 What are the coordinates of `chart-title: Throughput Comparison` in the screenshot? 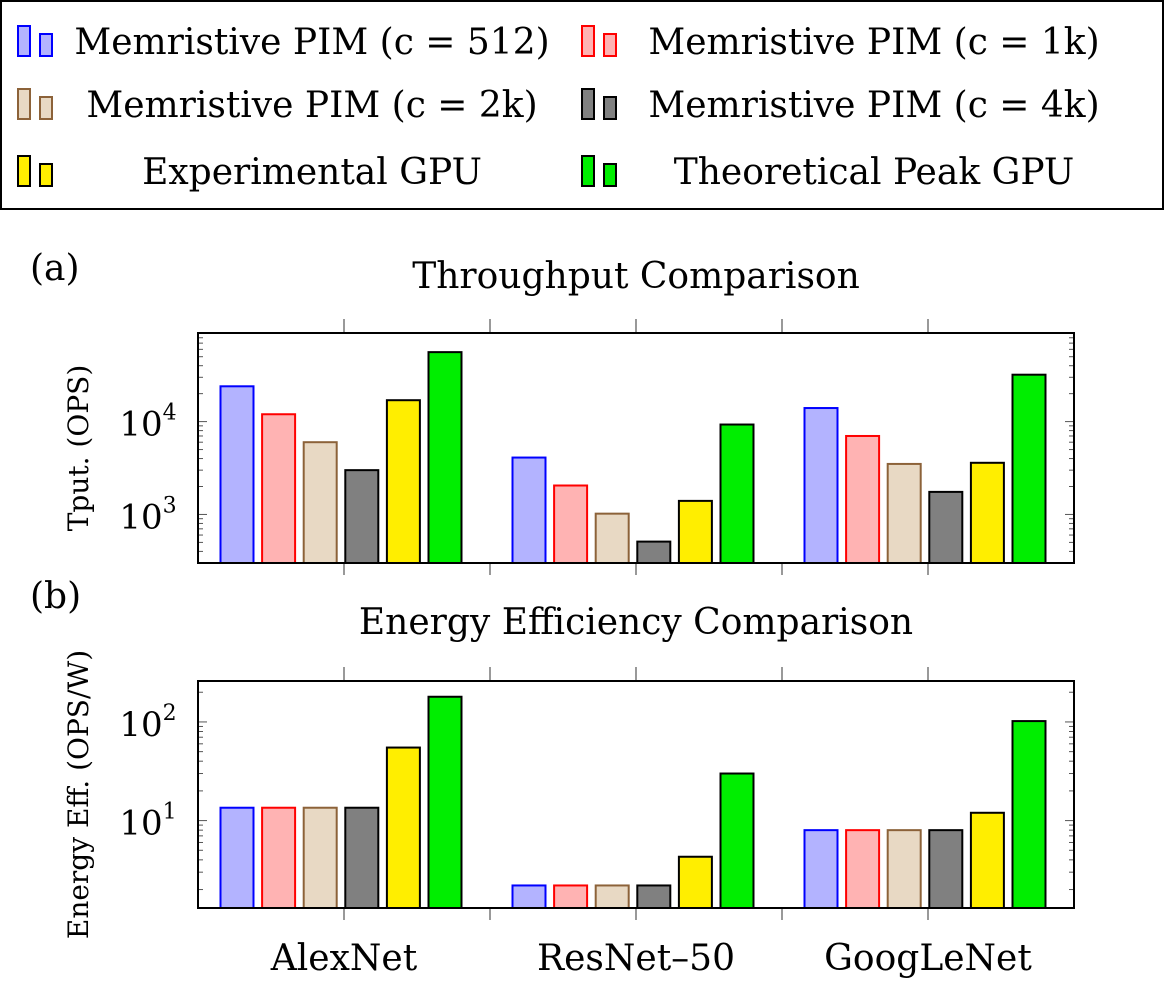 It's located at (636, 276).